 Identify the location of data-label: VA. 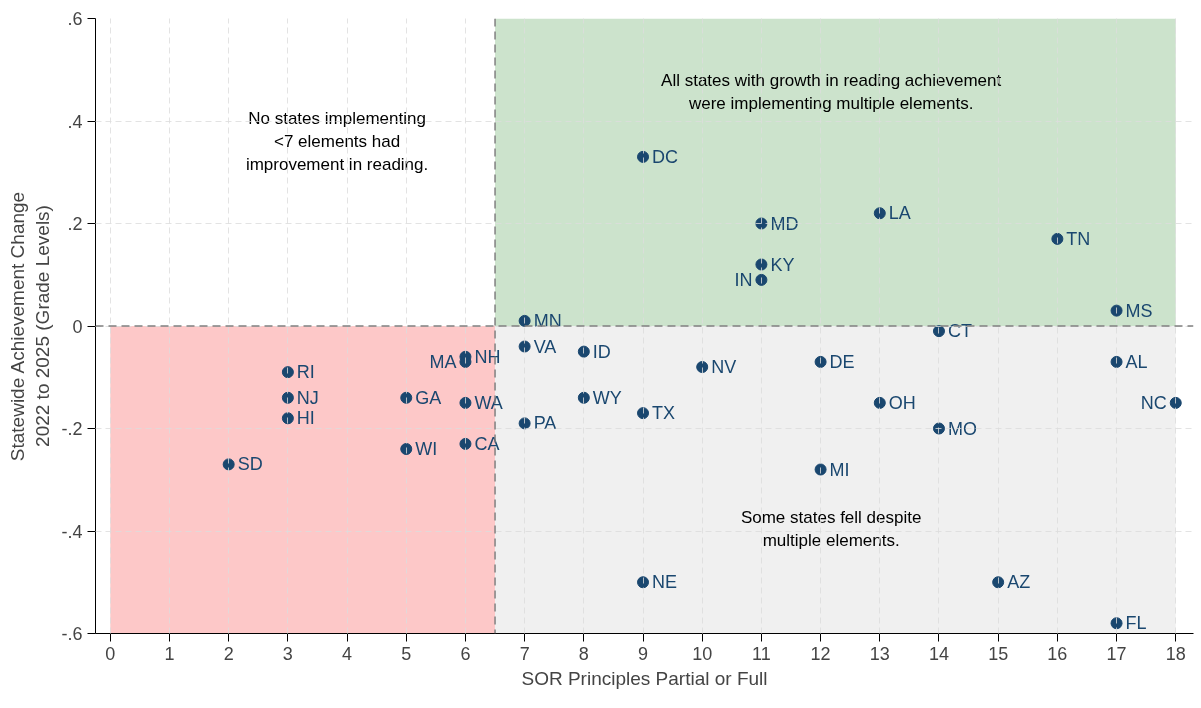
(545, 346).